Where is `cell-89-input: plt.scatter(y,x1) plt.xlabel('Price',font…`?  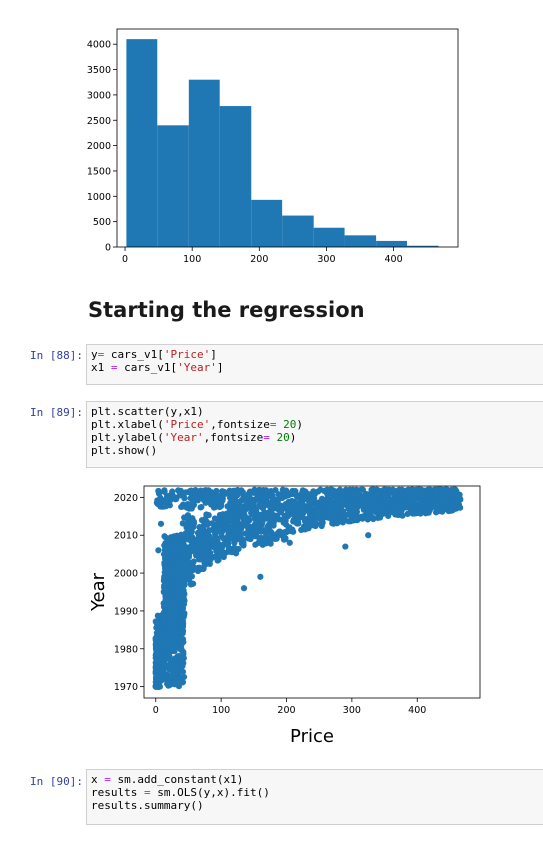 cell-89-input: plt.scatter(y,x1) plt.xlabel('Price',font… is located at coordinates (314, 434).